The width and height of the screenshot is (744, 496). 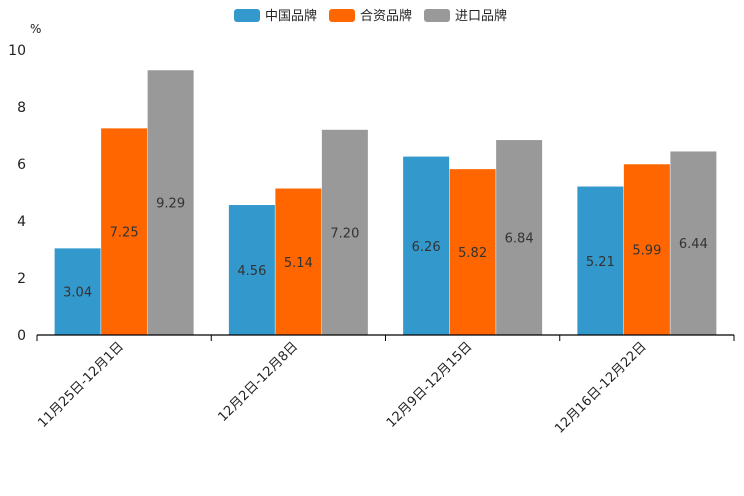 What do you see at coordinates (17, 193) in the screenshot?
I see `y-axis: 0 2 4 6 8 10` at bounding box center [17, 193].